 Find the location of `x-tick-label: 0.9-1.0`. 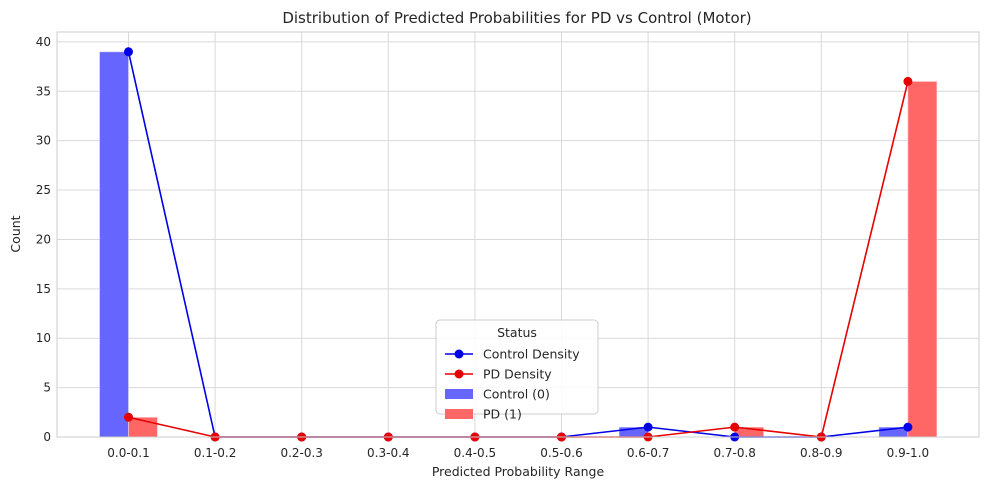

x-tick-label: 0.9-1.0 is located at coordinates (908, 453).